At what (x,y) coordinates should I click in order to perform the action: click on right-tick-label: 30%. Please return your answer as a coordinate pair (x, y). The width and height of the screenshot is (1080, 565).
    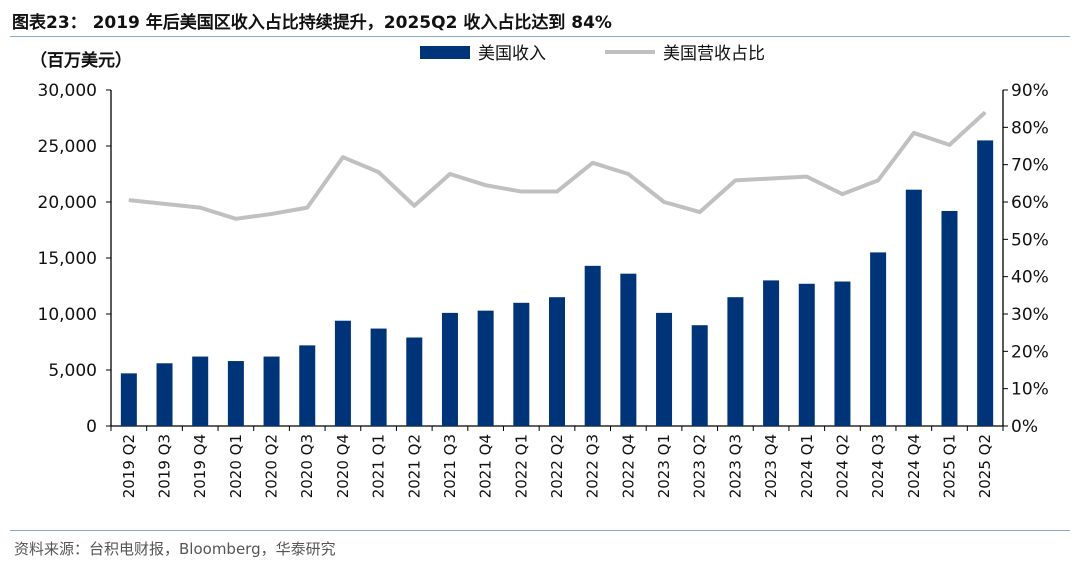
    Looking at the image, I should click on (1030, 315).